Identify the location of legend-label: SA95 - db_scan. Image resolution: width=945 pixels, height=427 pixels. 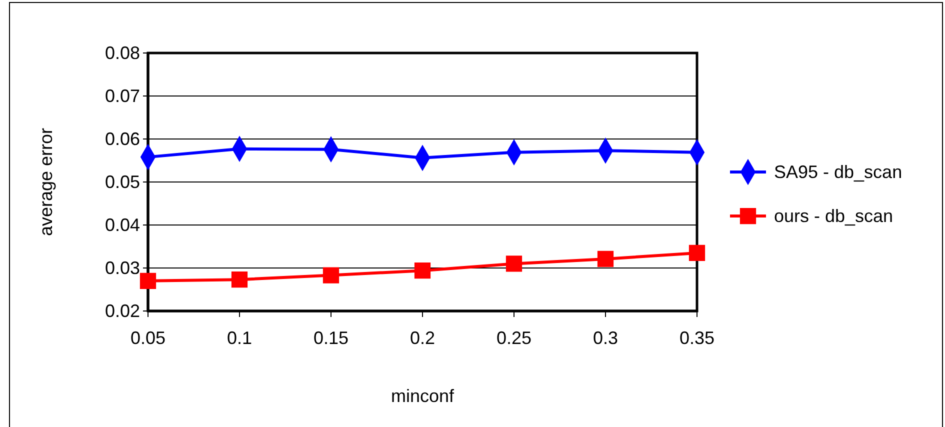
(838, 172).